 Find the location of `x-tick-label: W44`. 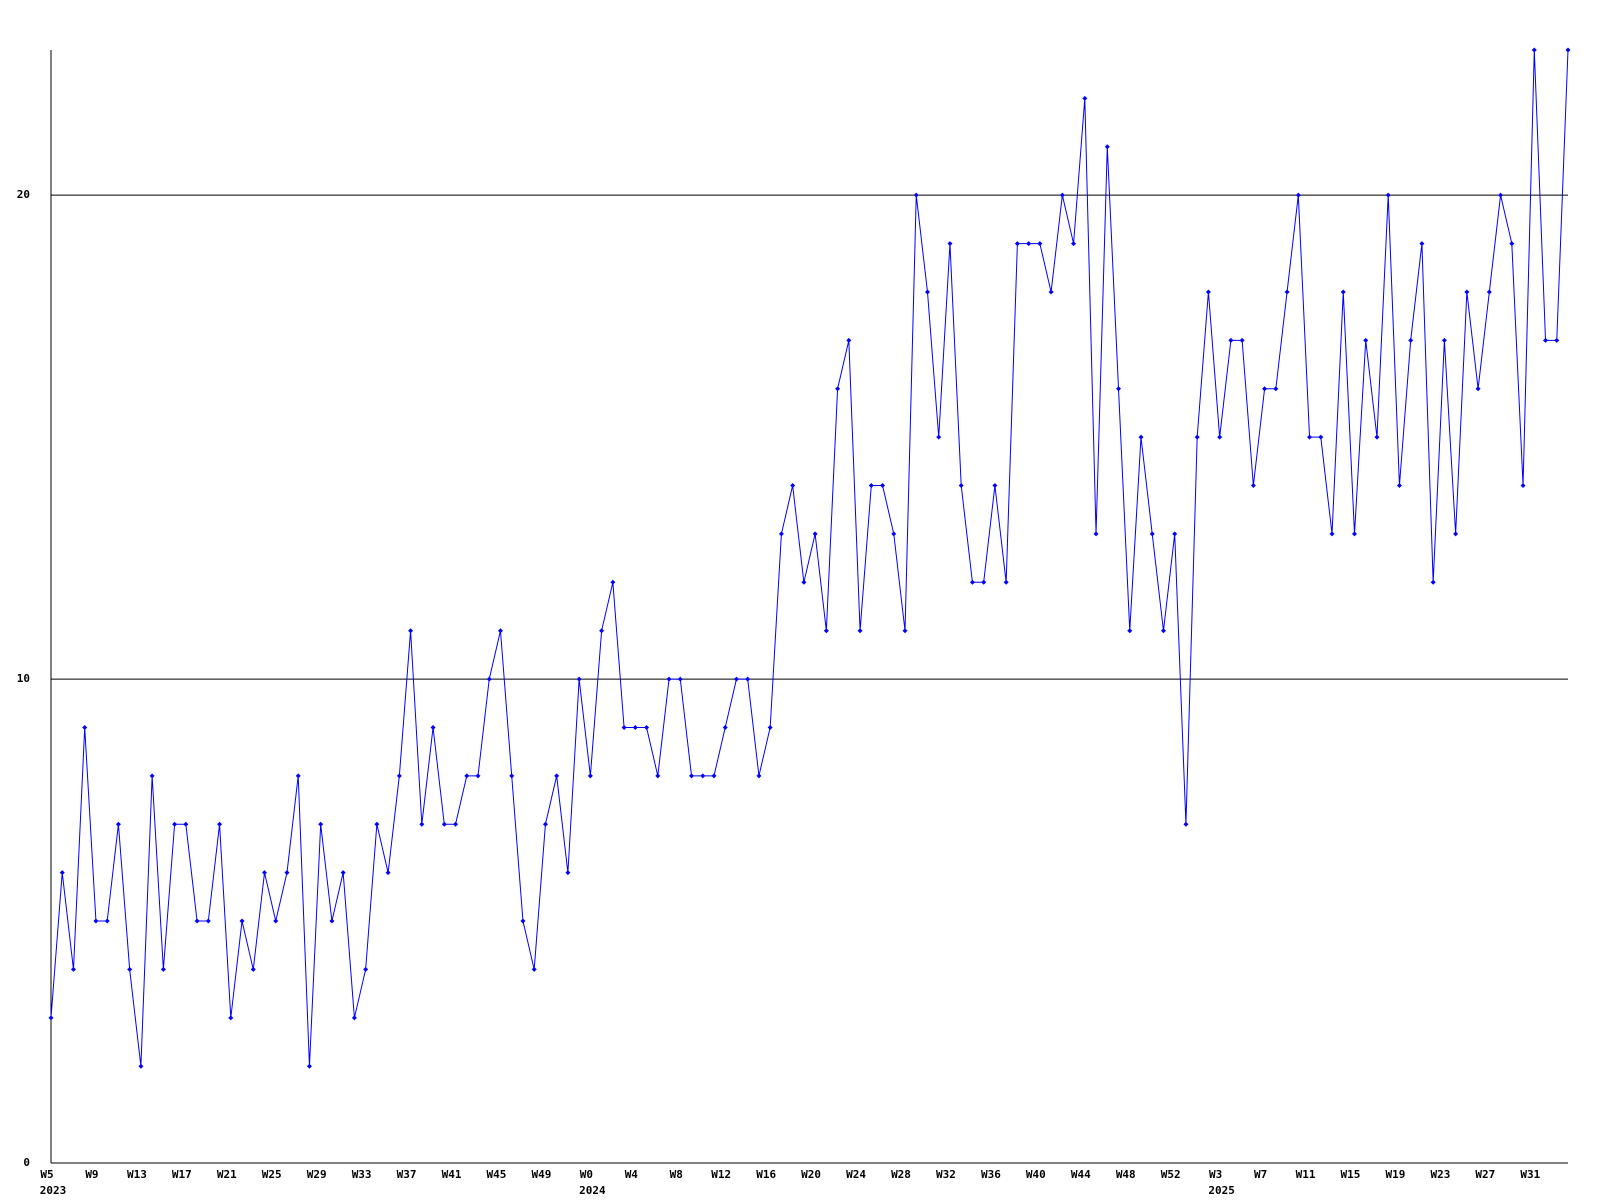

x-tick-label: W44 is located at coordinates (1081, 1174).